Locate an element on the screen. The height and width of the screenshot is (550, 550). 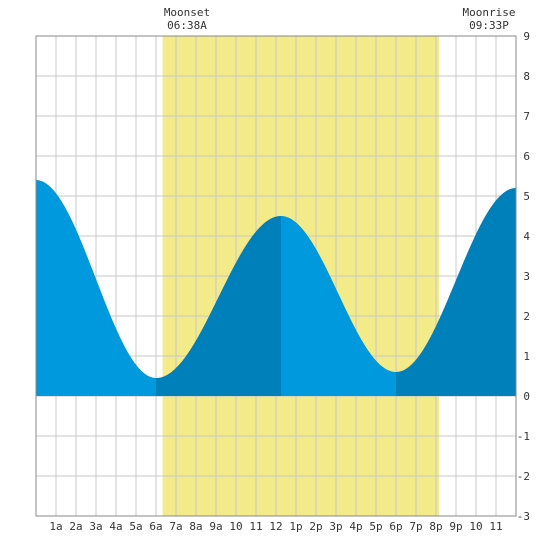
y-tick-labels: -3 -2 -1 0 1 2 3 4 5 6 7 8 9 is located at coordinates (524, 276).